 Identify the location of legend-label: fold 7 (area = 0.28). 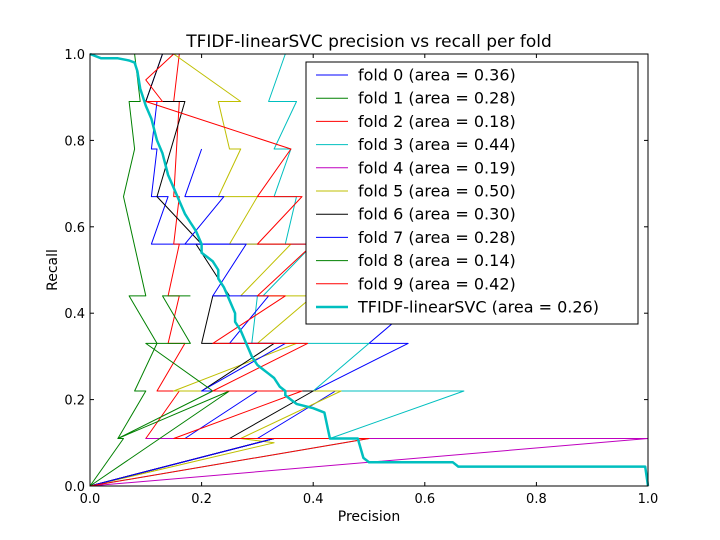
(437, 237).